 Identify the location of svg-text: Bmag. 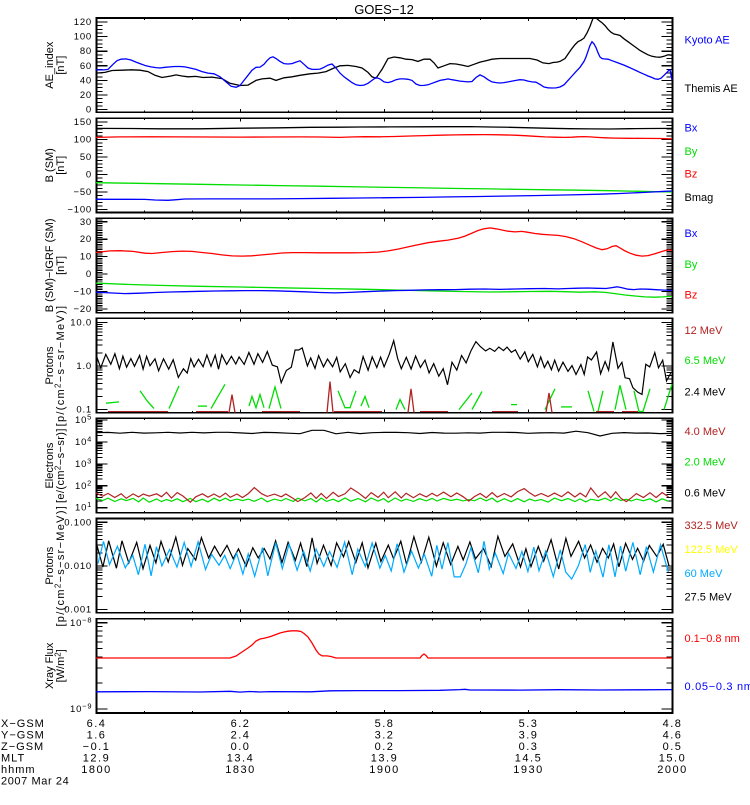
(699, 198).